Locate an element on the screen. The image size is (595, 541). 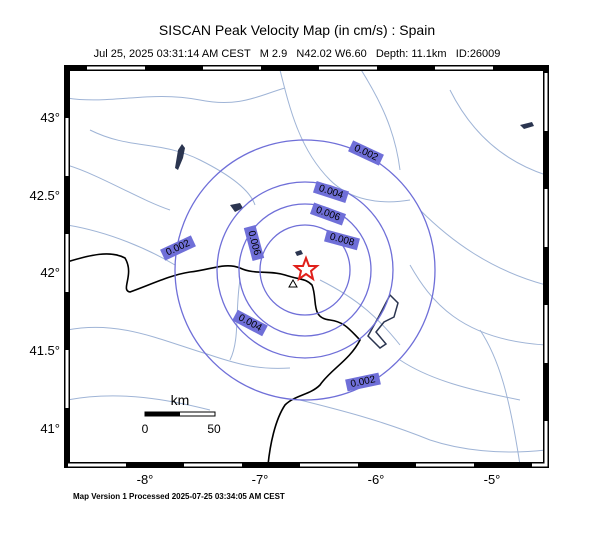
epicenter is located at coordinates (306, 268).